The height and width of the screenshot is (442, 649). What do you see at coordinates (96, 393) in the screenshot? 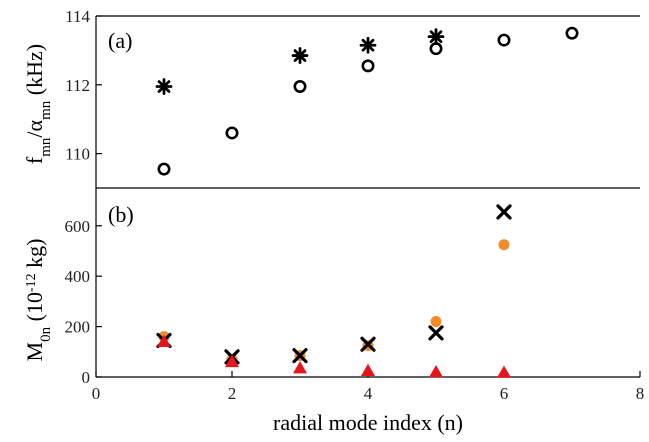
I see `x-tick-label: 0` at bounding box center [96, 393].